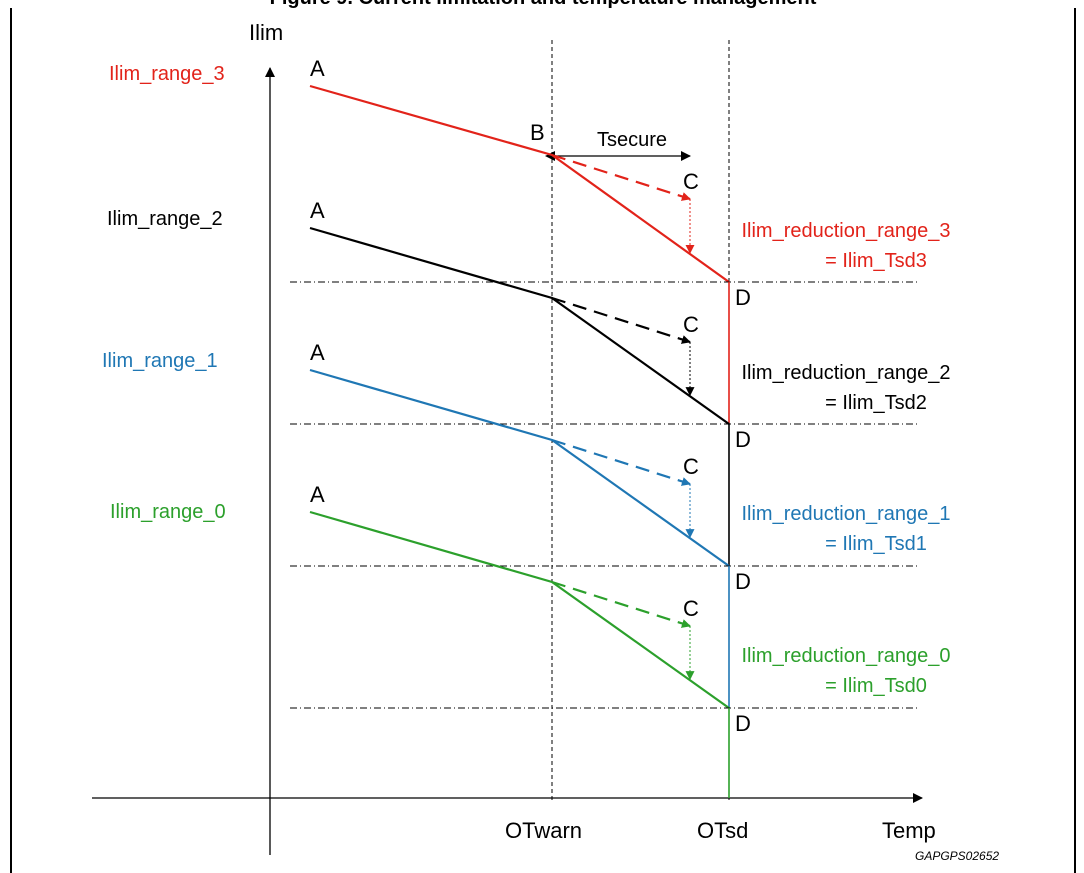 This screenshot has width=1084, height=873. I want to click on range-0-reduction-label: Ilim_reduction_range_0, so click(845, 656).